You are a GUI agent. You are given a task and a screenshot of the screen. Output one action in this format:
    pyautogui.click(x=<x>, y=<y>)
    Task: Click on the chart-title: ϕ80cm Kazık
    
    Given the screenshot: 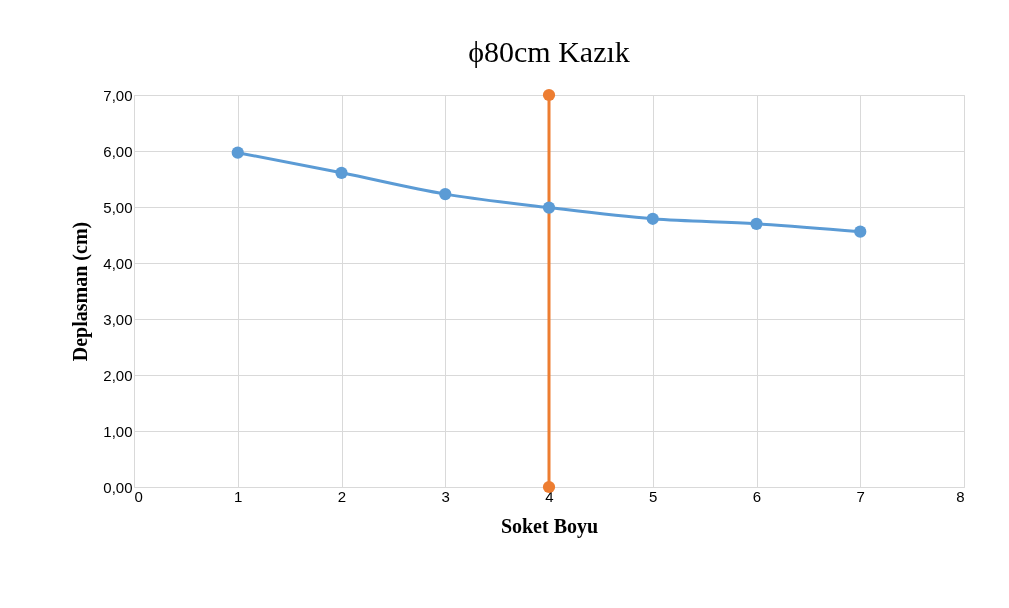 What is the action you would take?
    pyautogui.click(x=549, y=51)
    